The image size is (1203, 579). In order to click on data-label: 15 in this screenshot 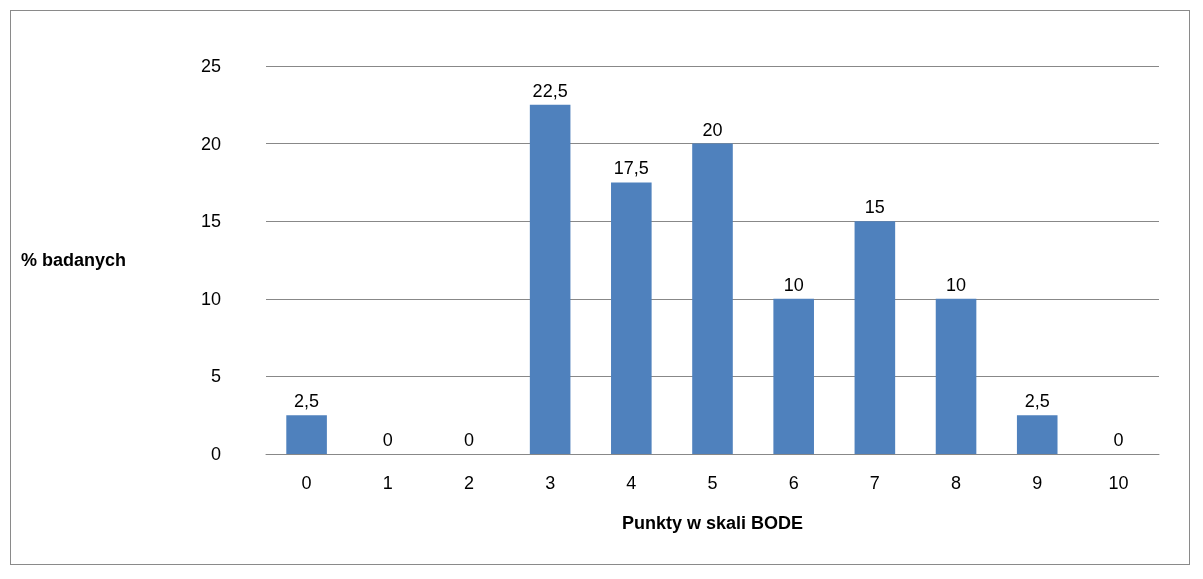, I will do `click(874, 207)`.